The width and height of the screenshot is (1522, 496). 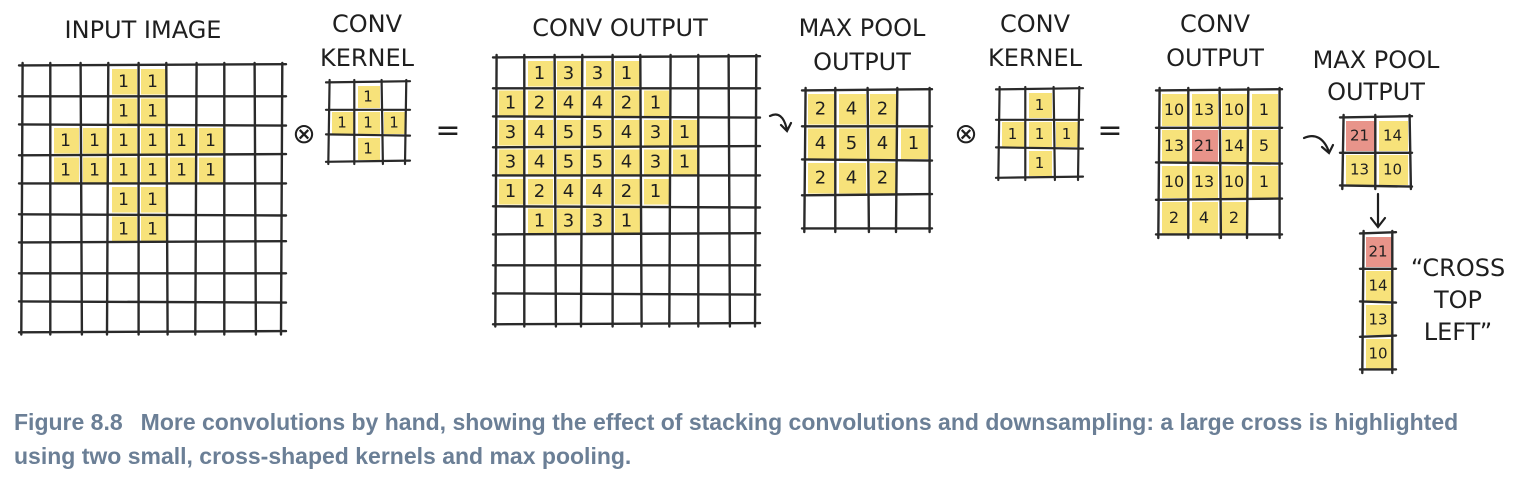 I want to click on cell-value: 3, so click(x=510, y=132).